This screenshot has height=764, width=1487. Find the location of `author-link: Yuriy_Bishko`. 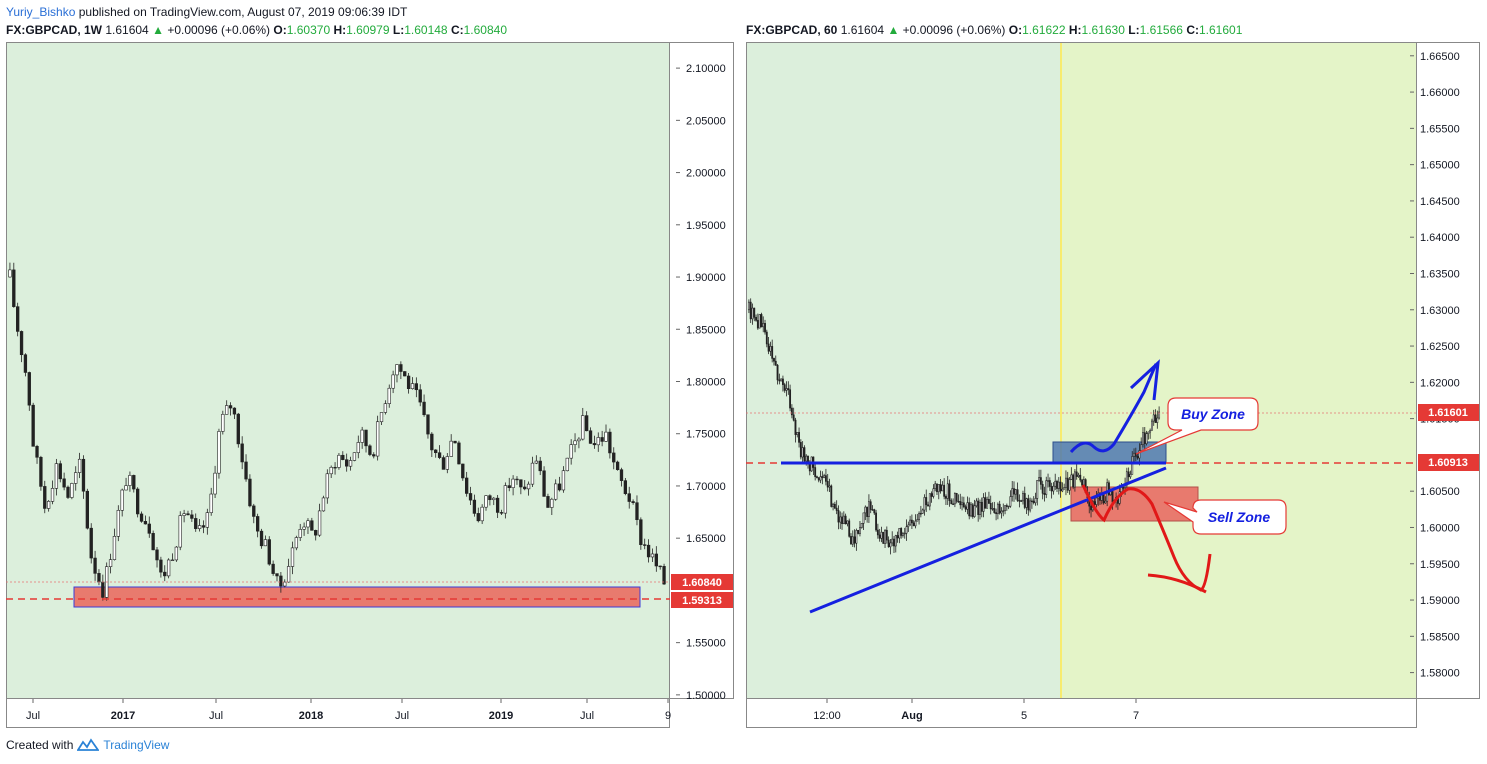

author-link: Yuriy_Bishko is located at coordinates (41, 12).